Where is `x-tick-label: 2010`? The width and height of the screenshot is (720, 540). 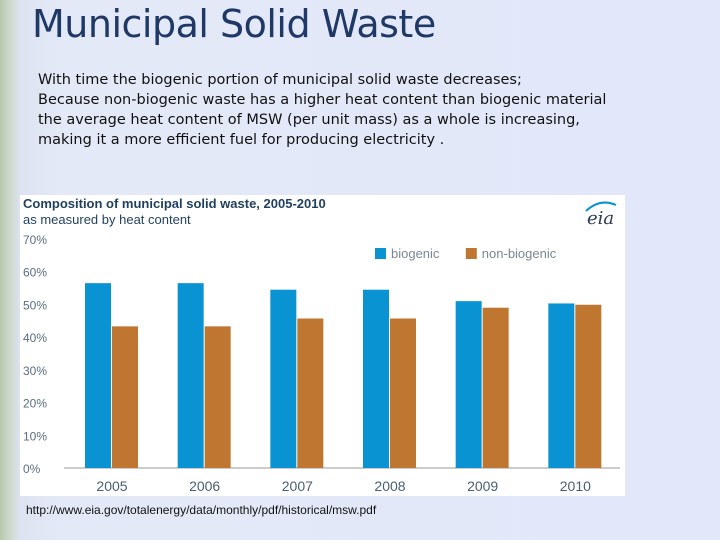 x-tick-label: 2010 is located at coordinates (575, 486).